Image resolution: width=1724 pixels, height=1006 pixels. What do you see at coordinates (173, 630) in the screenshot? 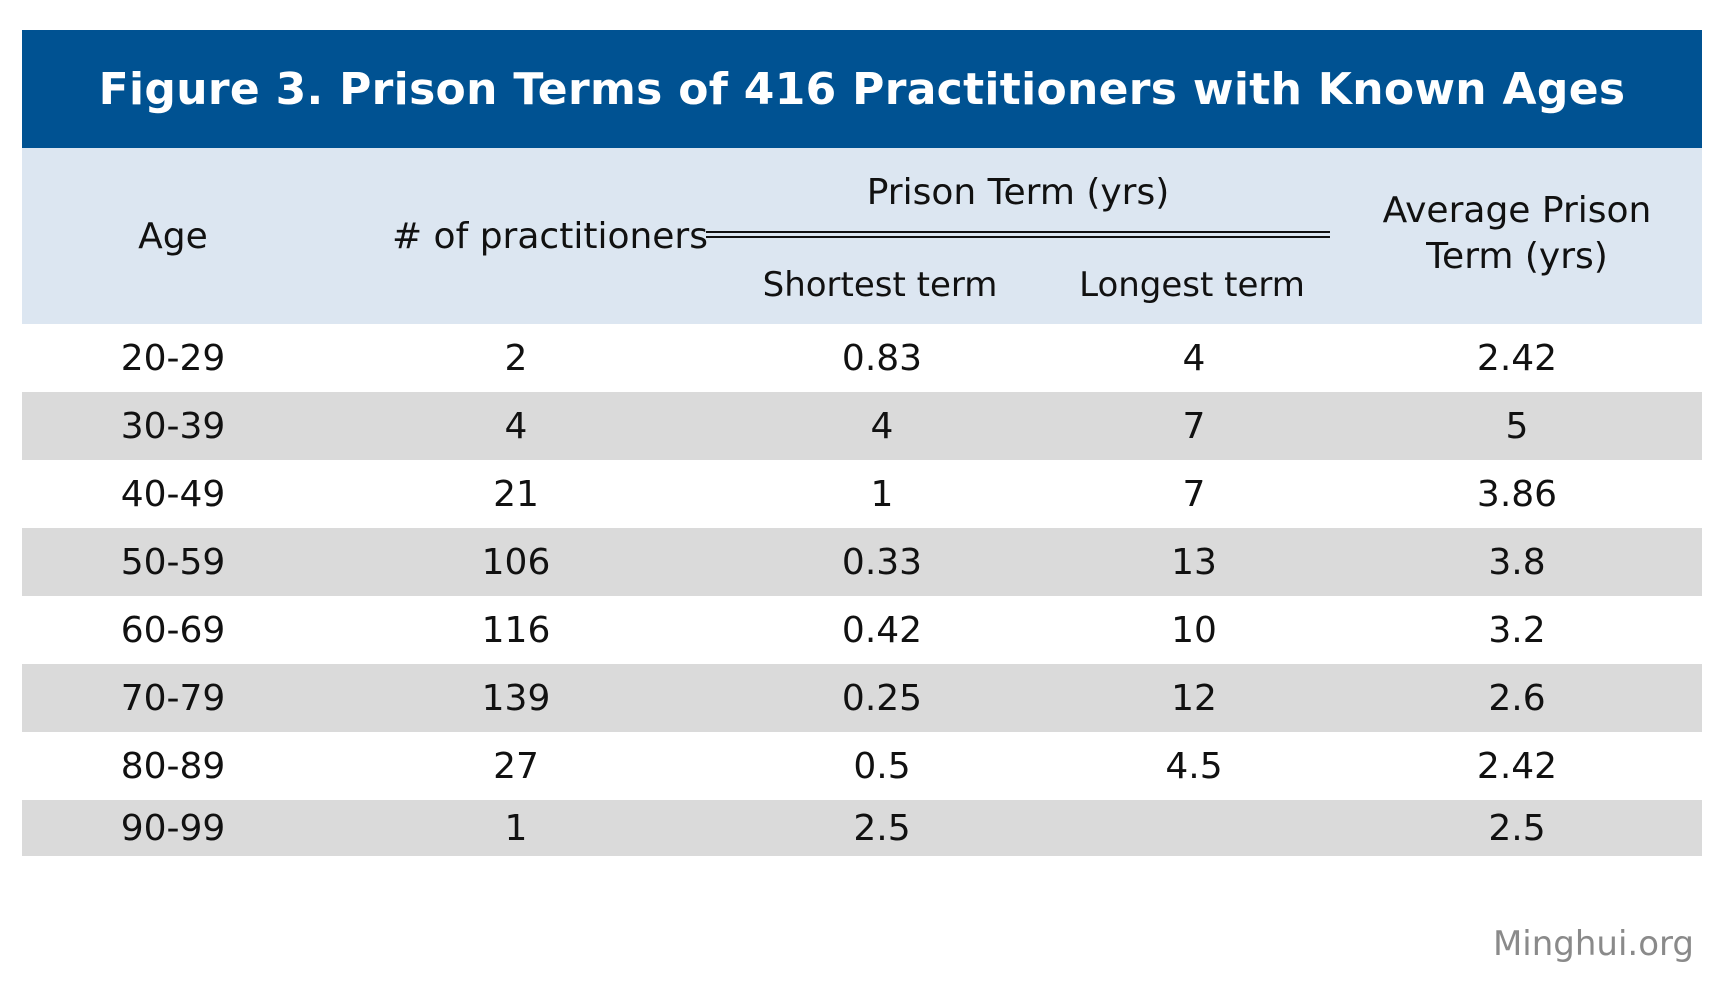
I see `cell-age: 60-69` at bounding box center [173, 630].